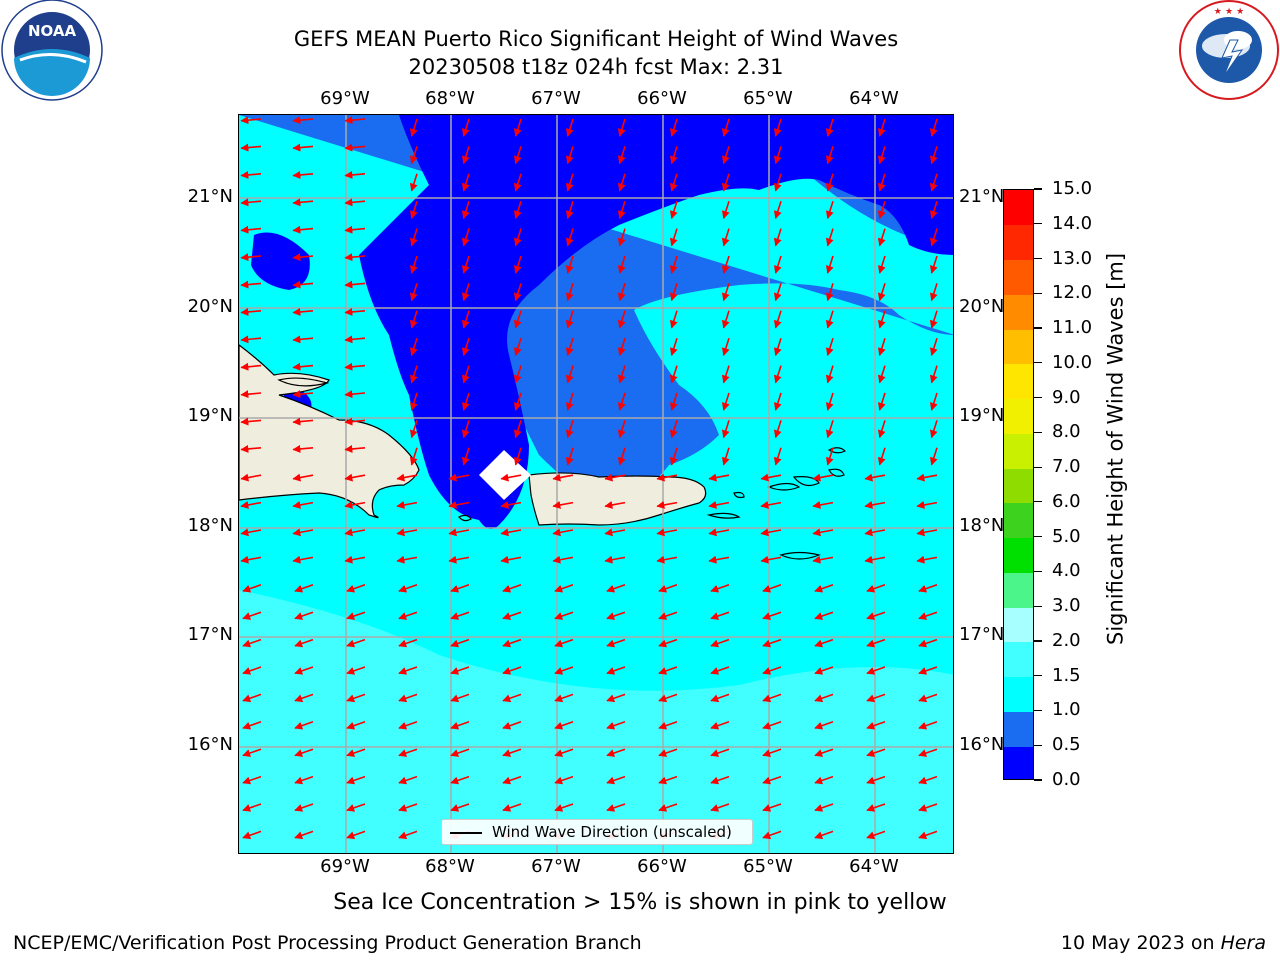 The height and width of the screenshot is (960, 1280). I want to click on colorbar-tick-label: 5.0, so click(1066, 536).